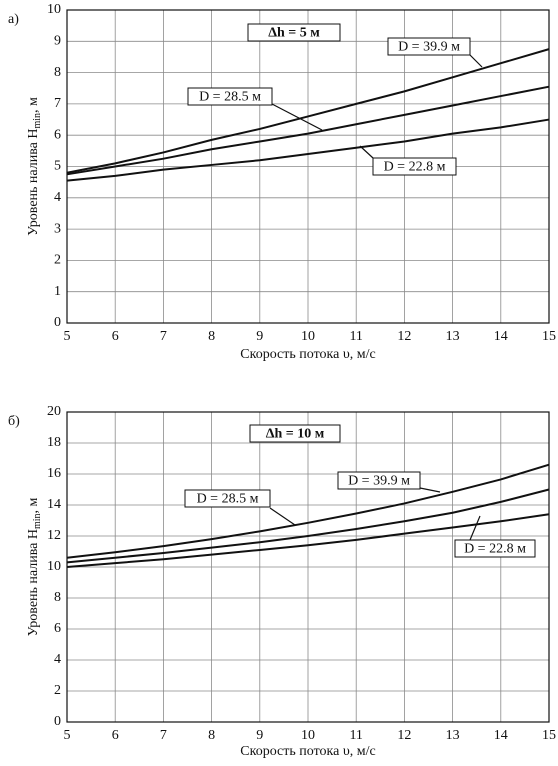 This screenshot has width=558, height=766. What do you see at coordinates (54, 411) in the screenshot?
I see `y-tick-label: 20` at bounding box center [54, 411].